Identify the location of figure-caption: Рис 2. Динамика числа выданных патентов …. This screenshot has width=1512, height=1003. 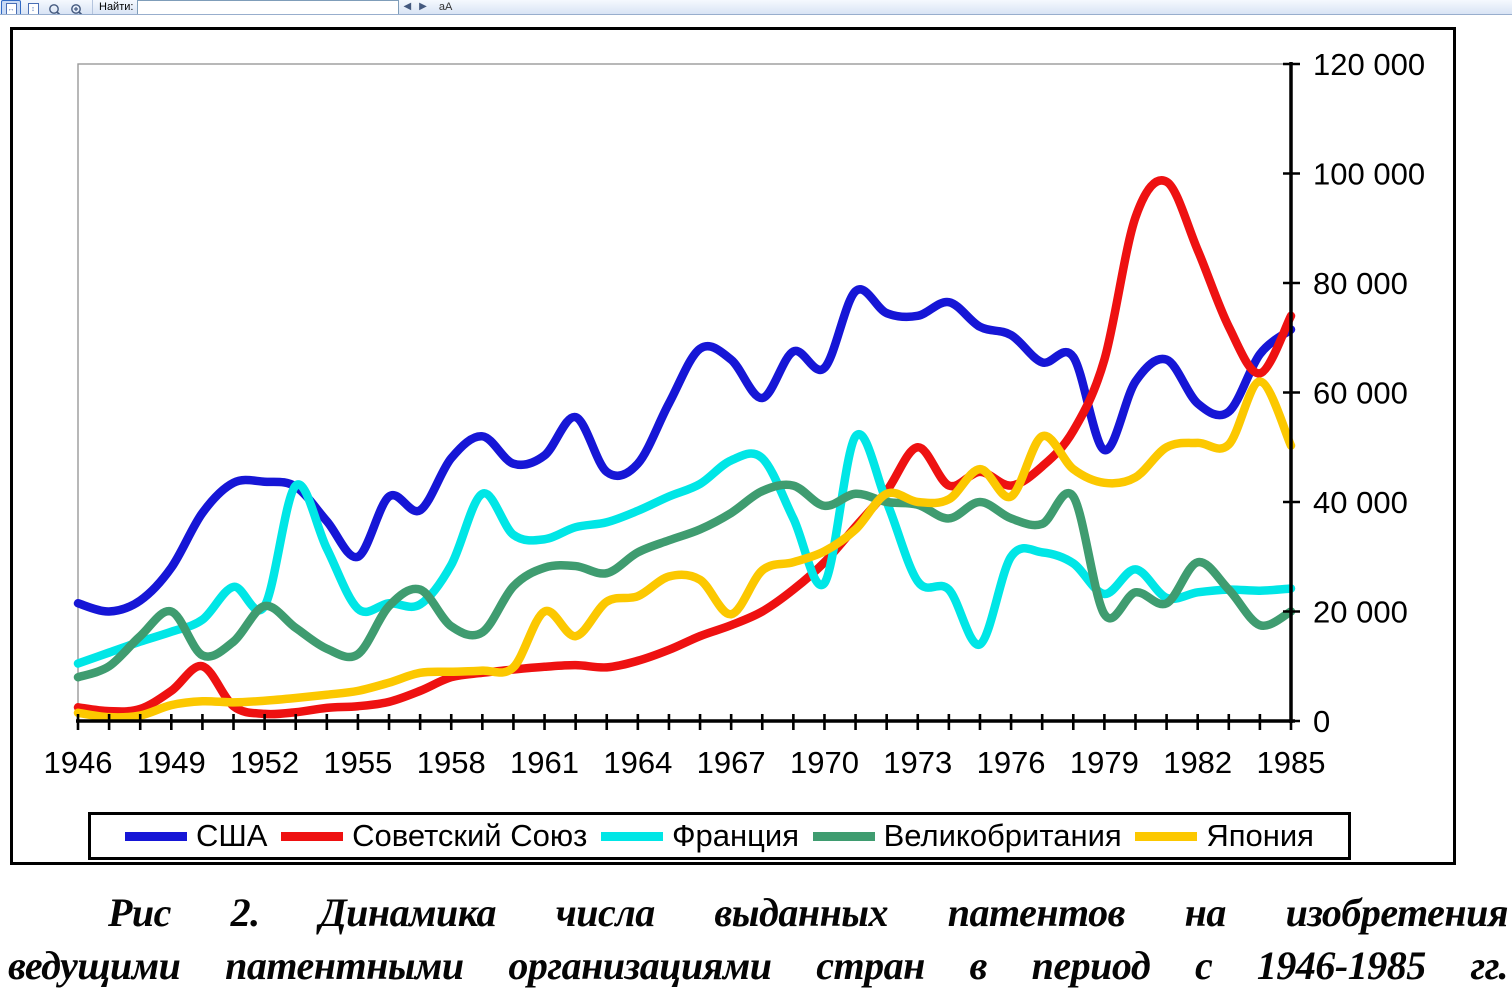
(756, 939).